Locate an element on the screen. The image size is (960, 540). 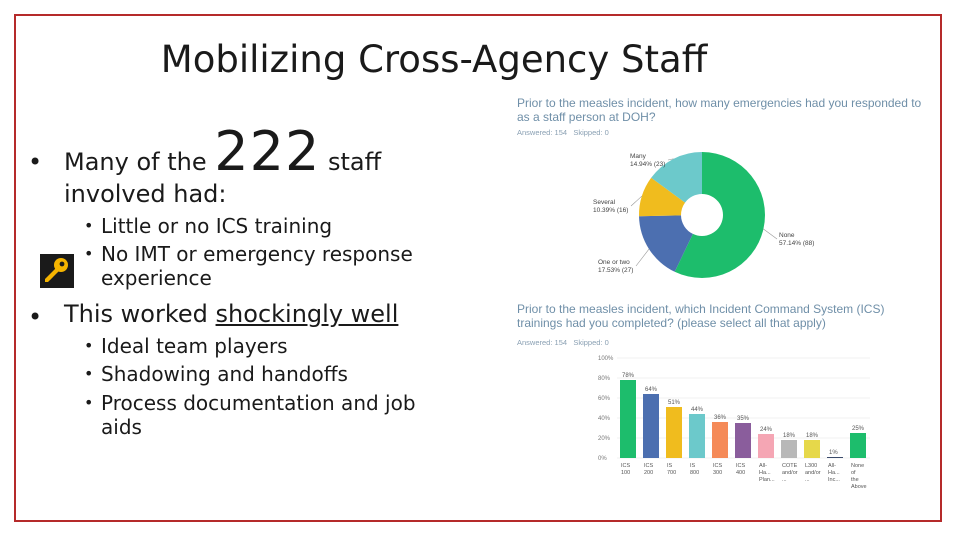
y-tick-label: 80% is located at coordinates (604, 379).